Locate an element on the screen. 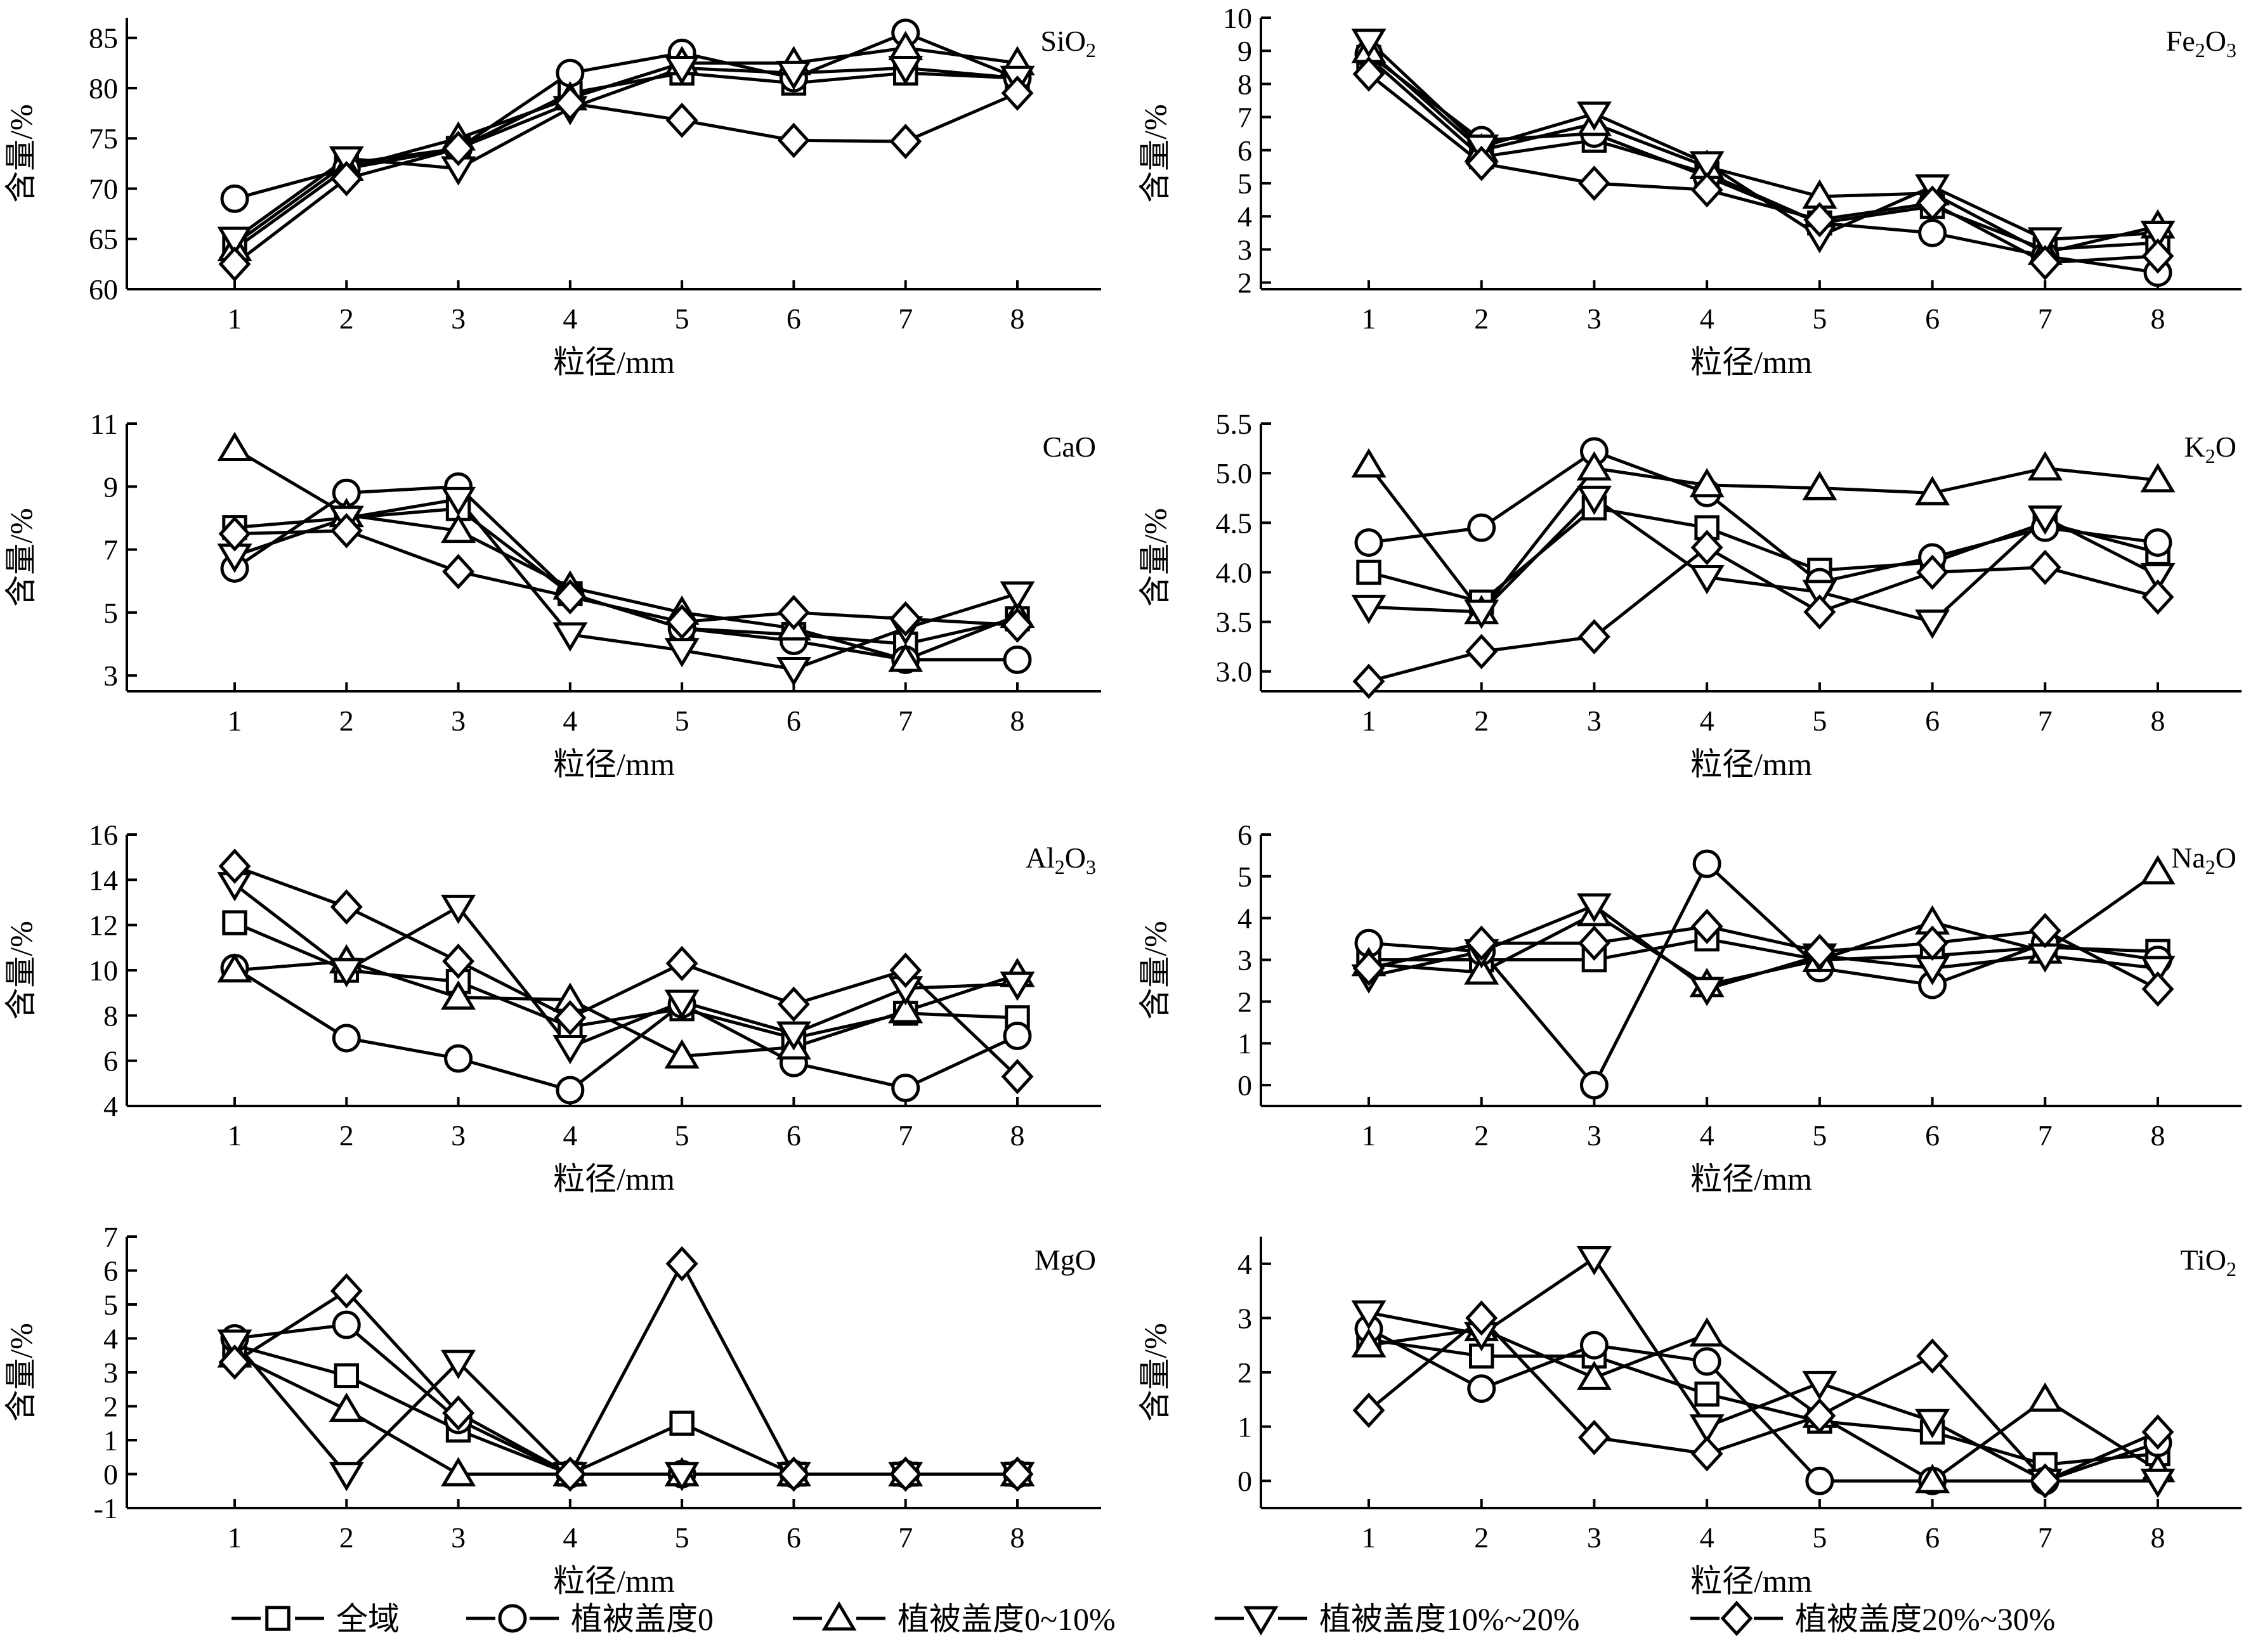 The image size is (2265, 1652). y-tick-label: 3.5 is located at coordinates (1234, 622).